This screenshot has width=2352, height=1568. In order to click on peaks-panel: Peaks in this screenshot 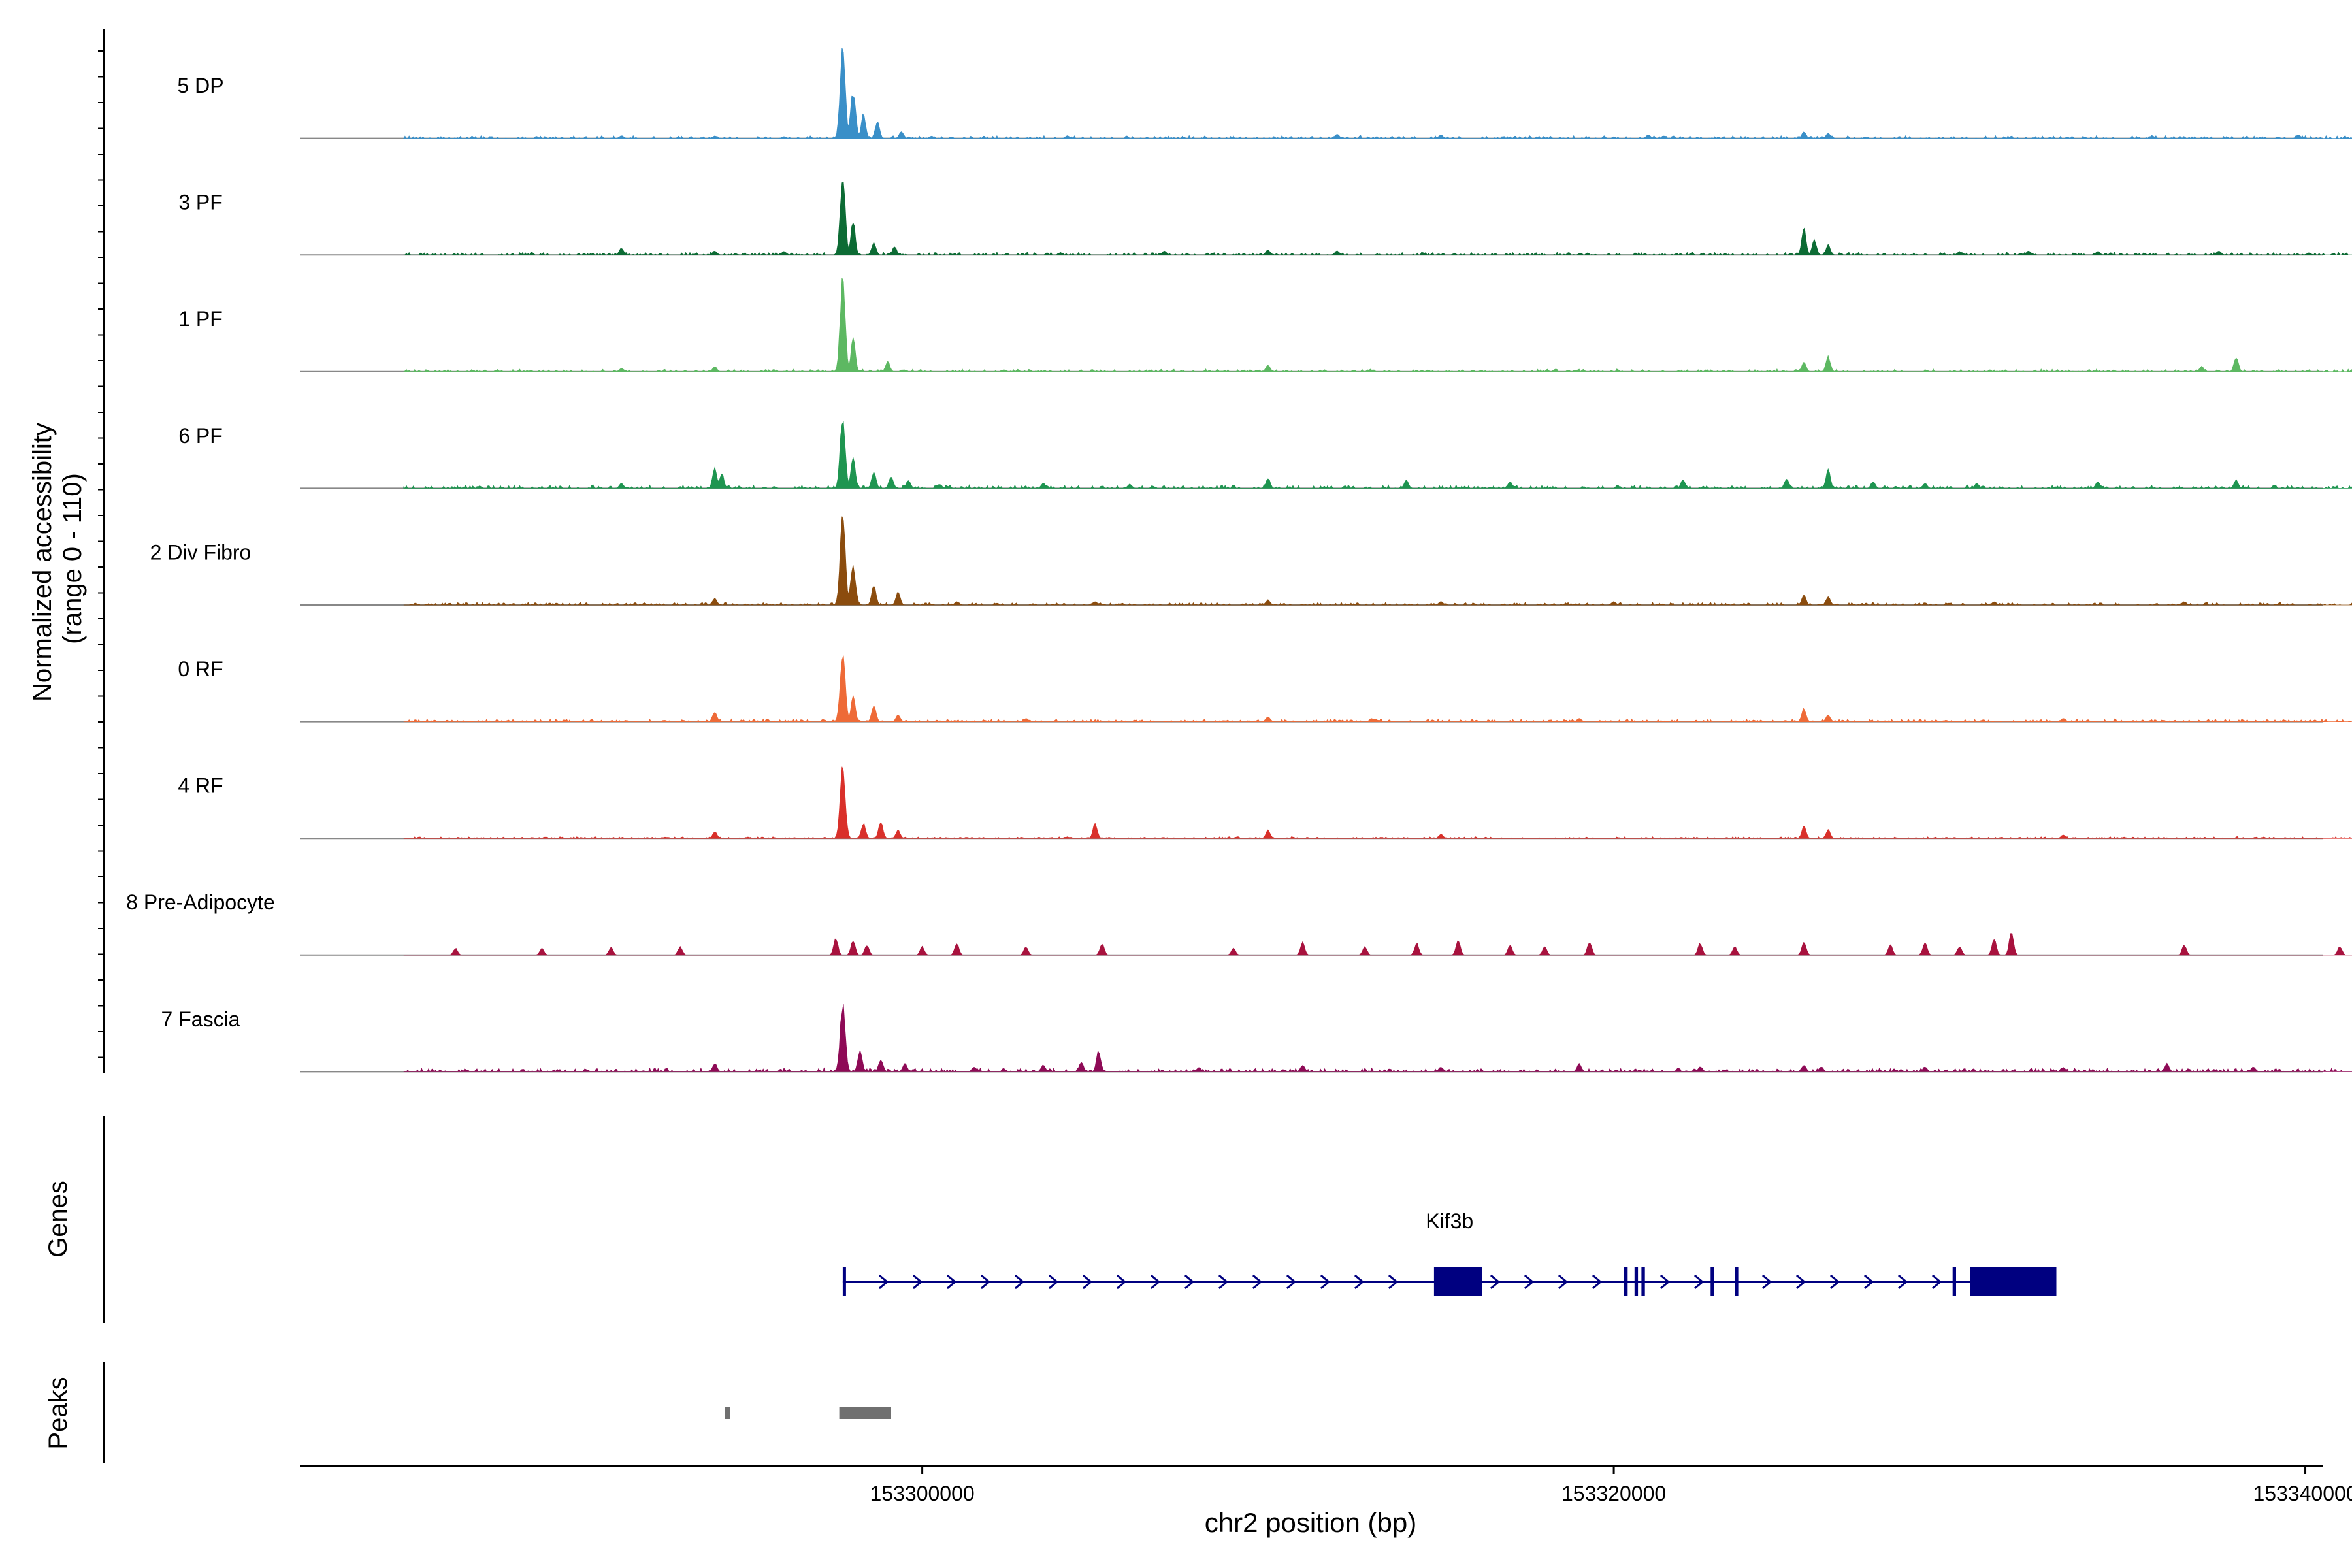, I will do `click(467, 1412)`.